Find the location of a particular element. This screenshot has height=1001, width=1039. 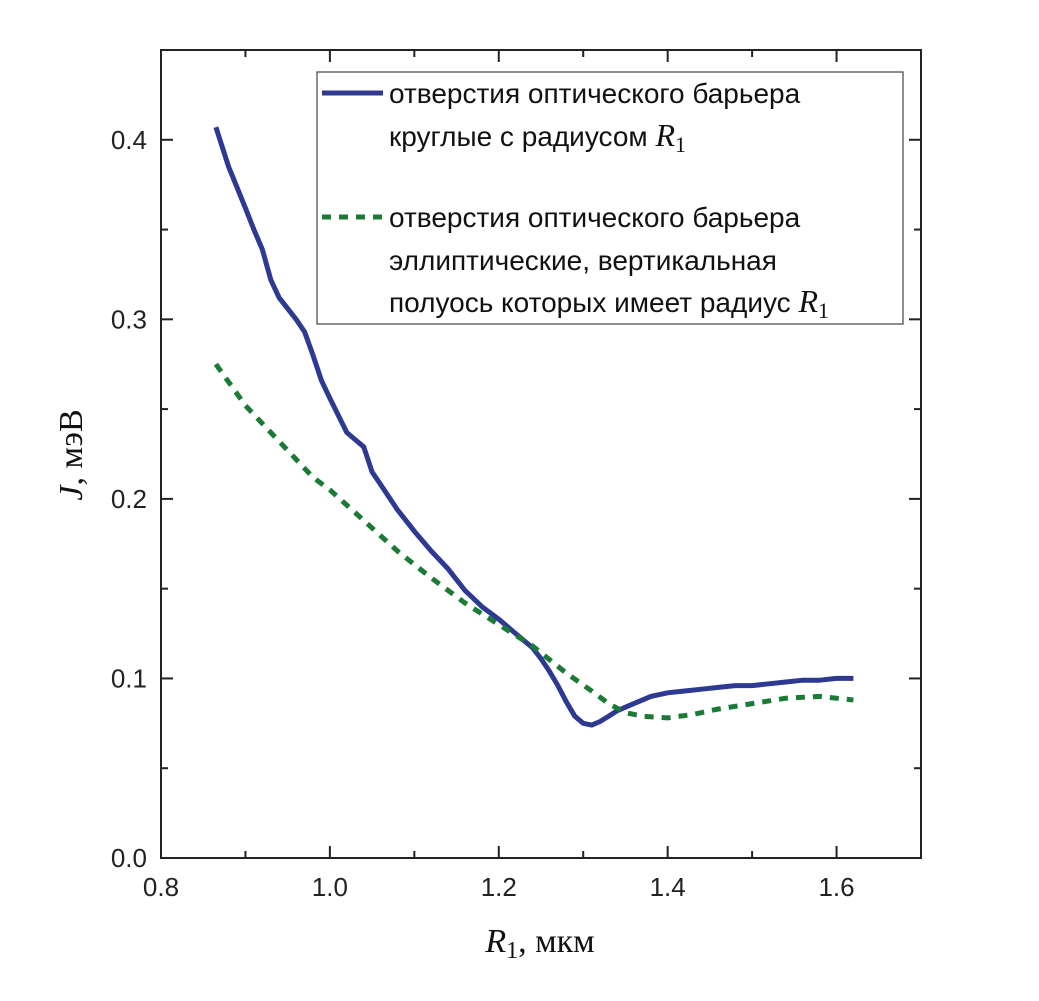

legend-box is located at coordinates (610, 198).